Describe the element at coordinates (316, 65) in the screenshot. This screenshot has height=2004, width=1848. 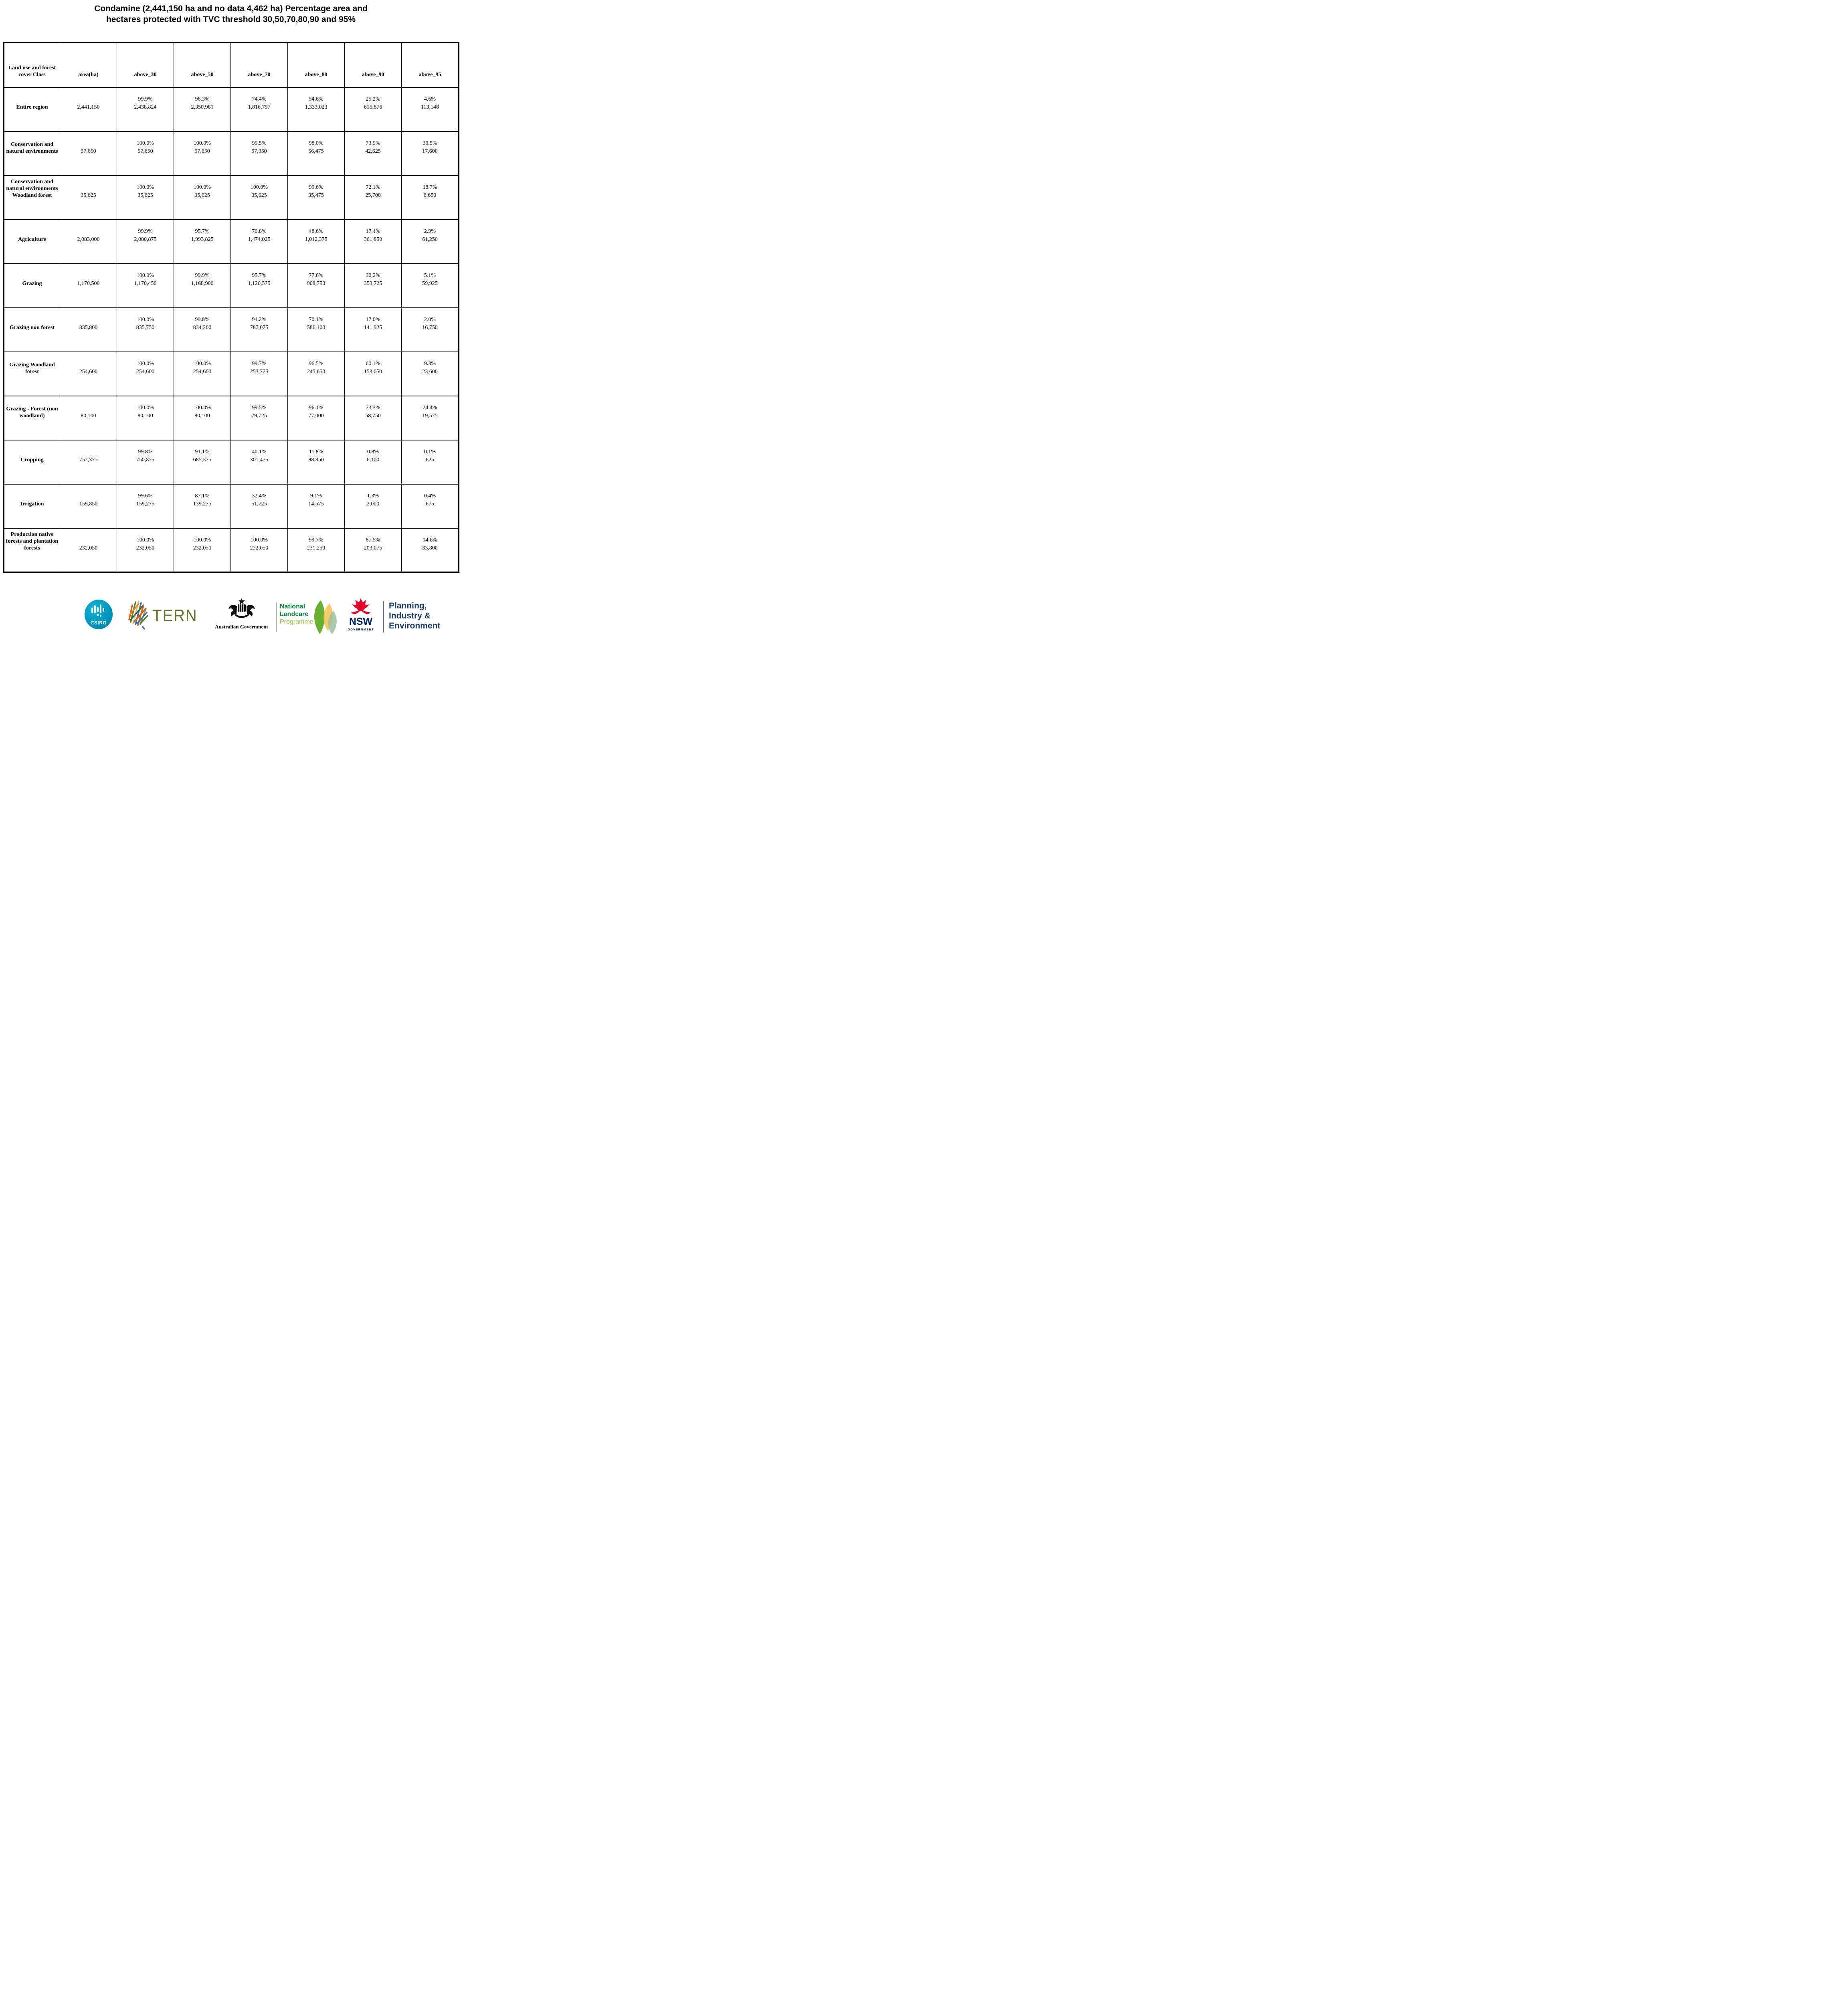
I see `col-header-above-80: above_80` at that location.